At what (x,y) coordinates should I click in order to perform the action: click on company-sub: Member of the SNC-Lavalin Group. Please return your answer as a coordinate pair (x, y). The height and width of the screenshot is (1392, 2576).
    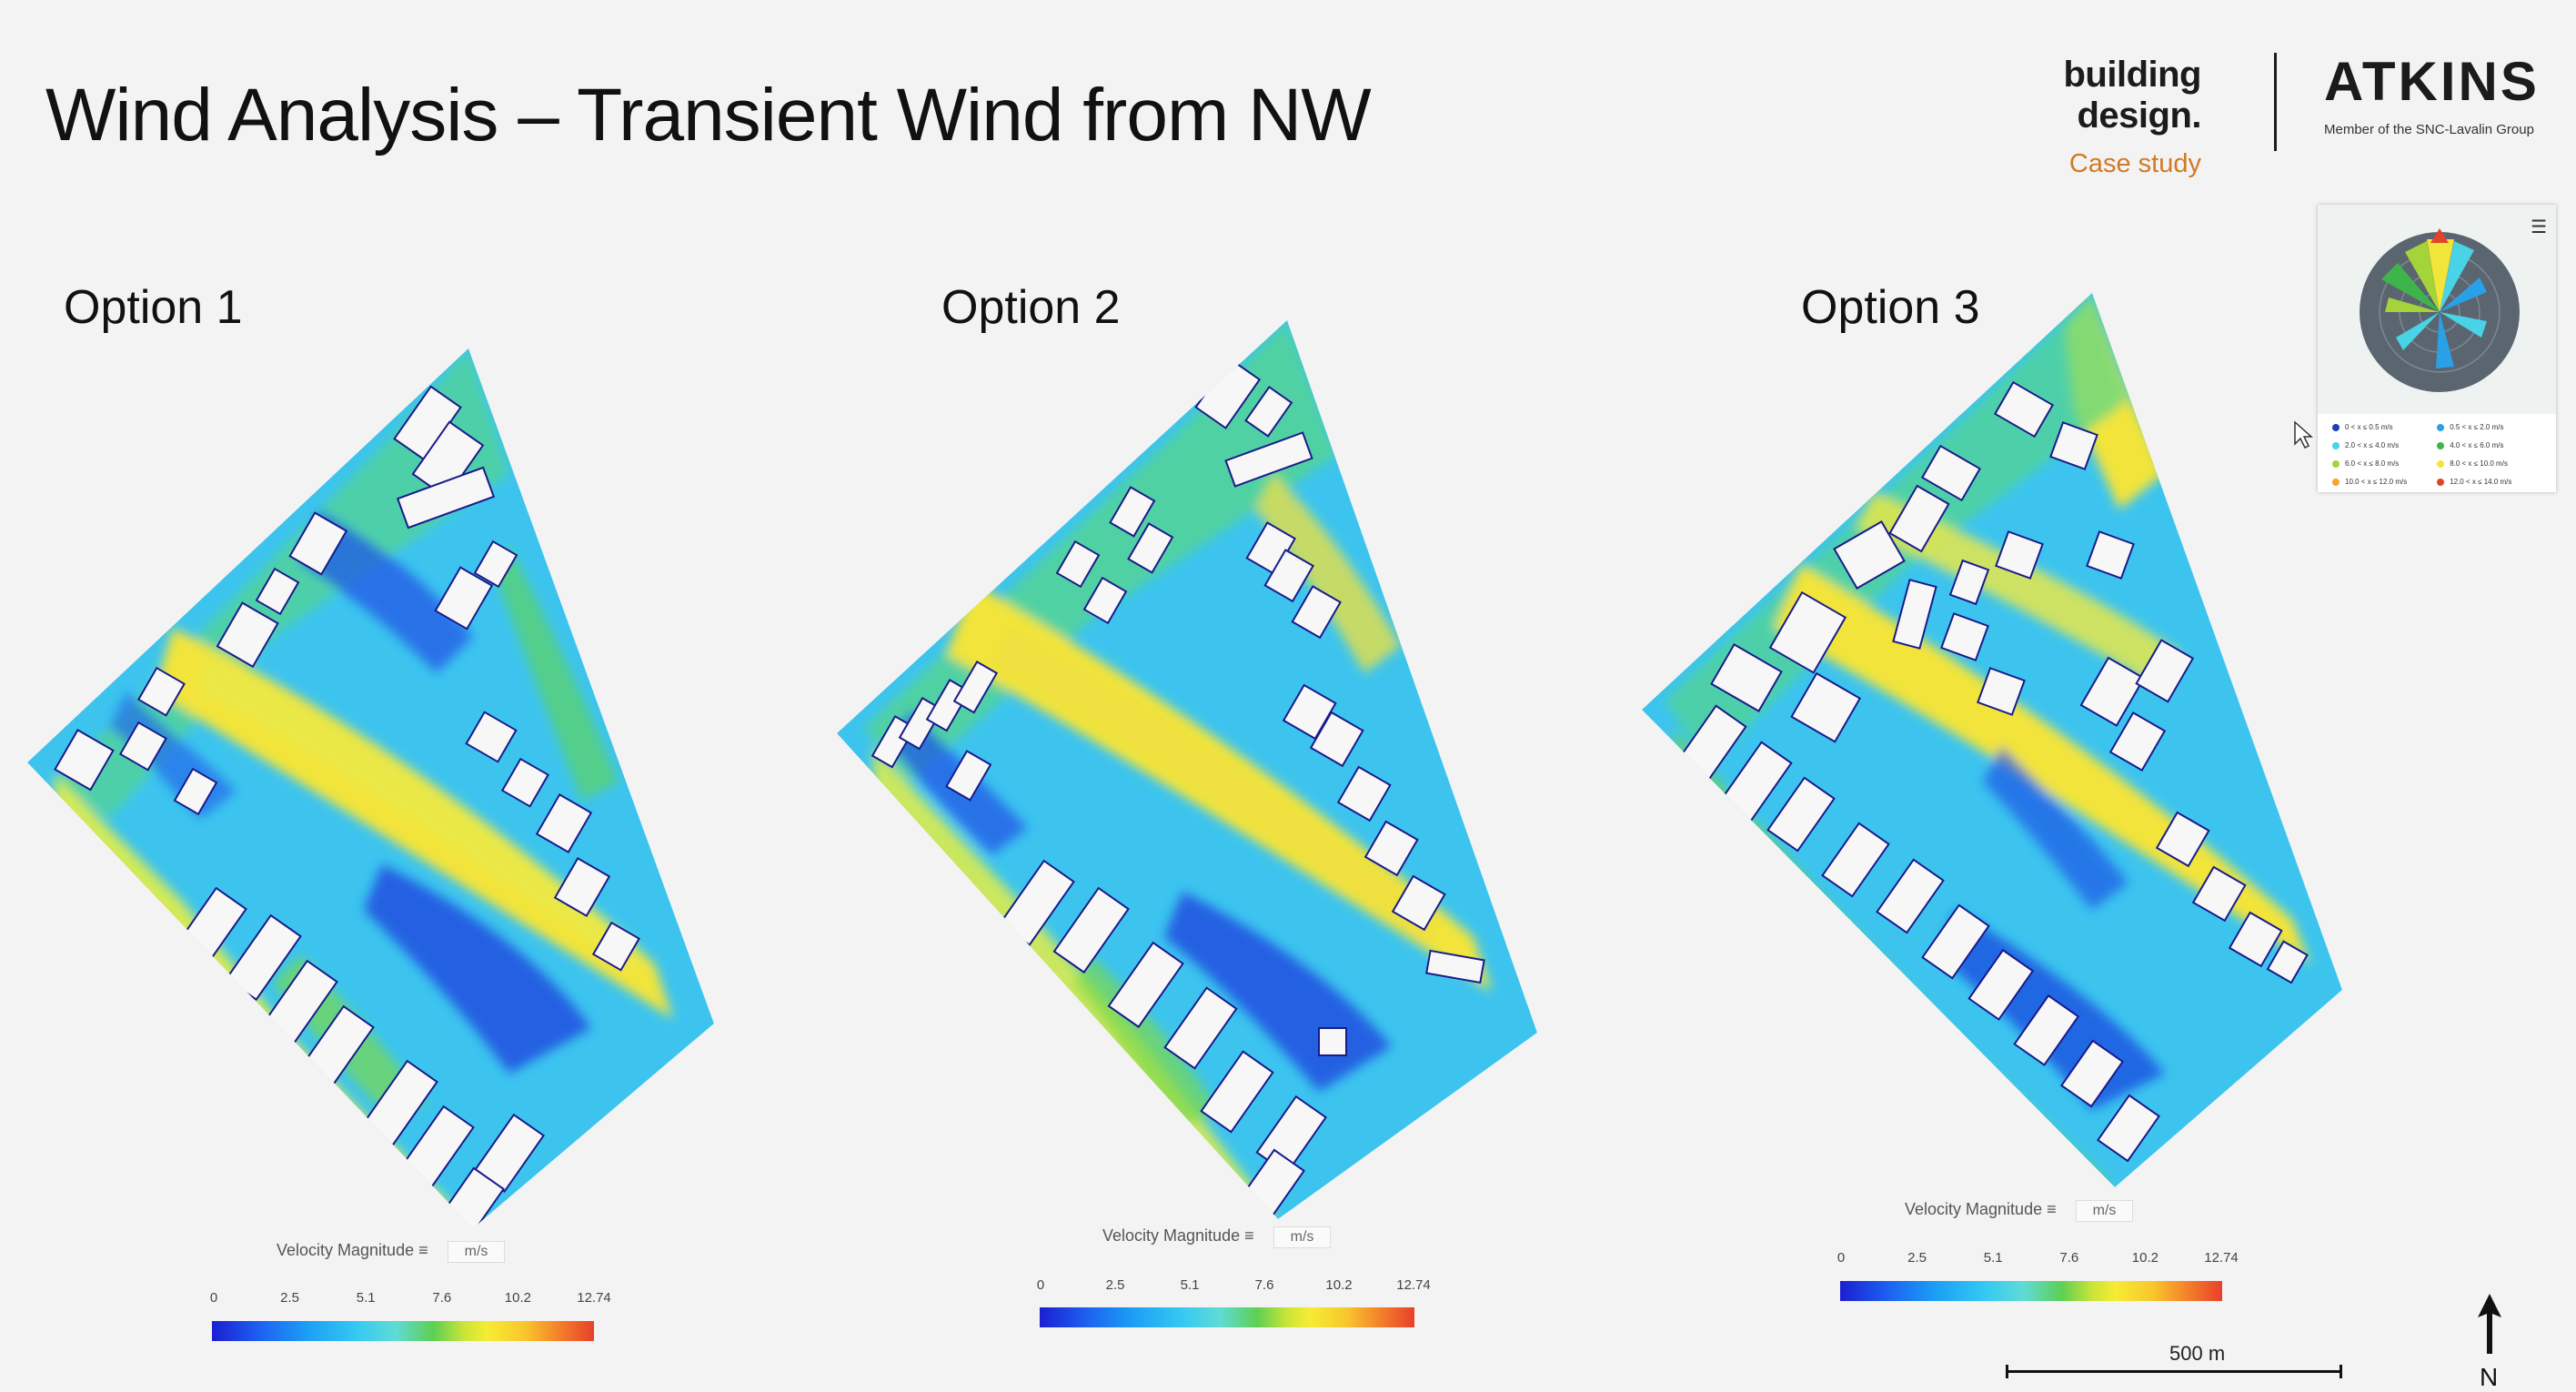
    Looking at the image, I should click on (2429, 129).